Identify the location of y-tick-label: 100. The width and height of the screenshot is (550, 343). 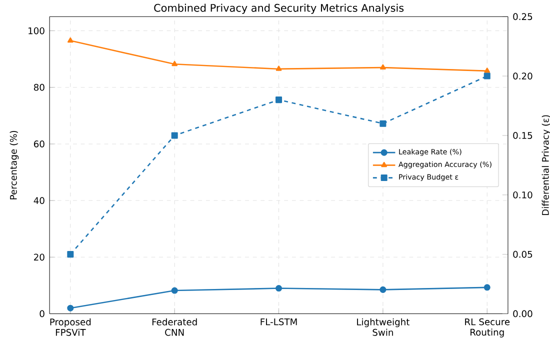
(36, 30).